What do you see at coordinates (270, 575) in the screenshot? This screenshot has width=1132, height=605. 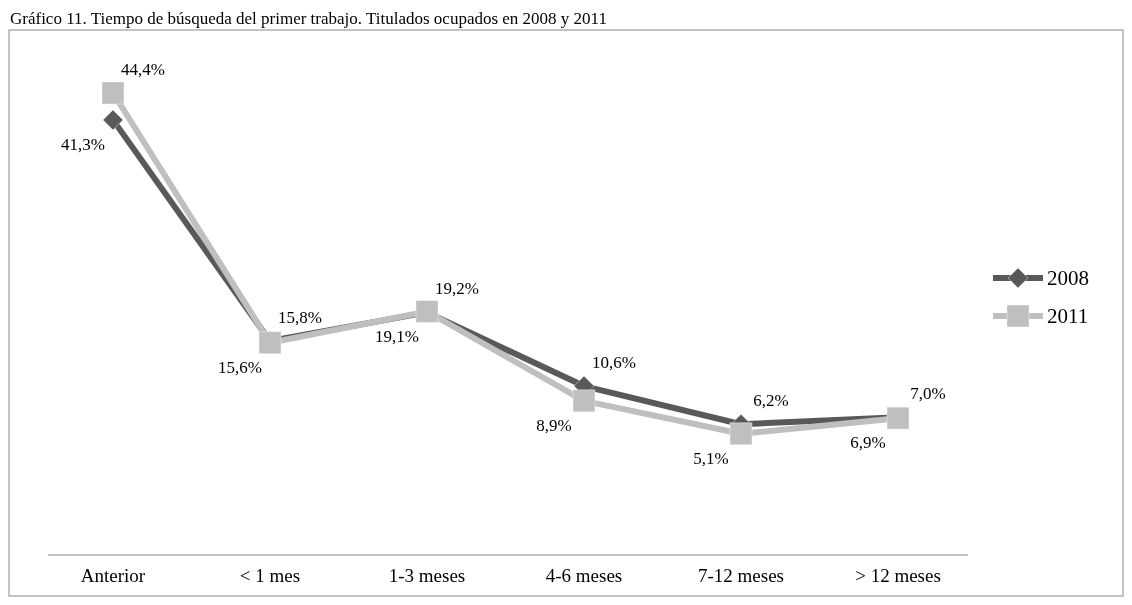 I see `x-tick-label: < 1 mes` at bounding box center [270, 575].